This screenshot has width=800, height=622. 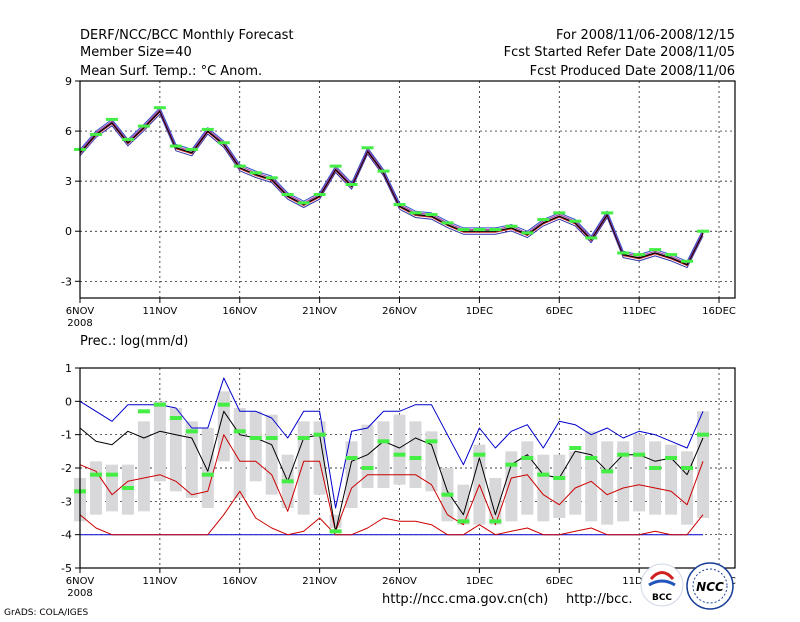 What do you see at coordinates (160, 311) in the screenshot?
I see `temp-xtick-label: 11NOV` at bounding box center [160, 311].